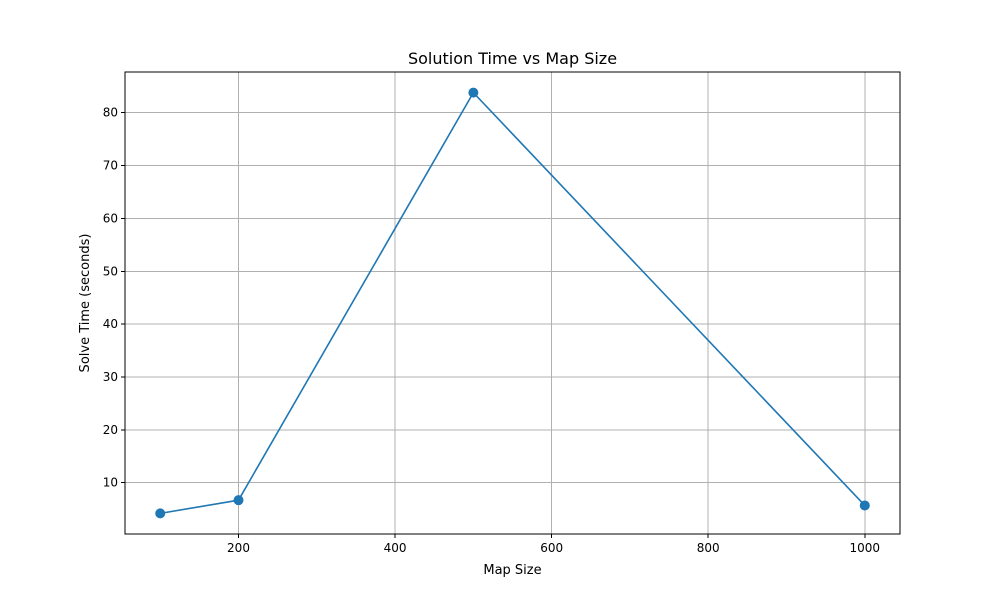 This screenshot has width=1000, height=600. What do you see at coordinates (110, 483) in the screenshot?
I see `y-tick-label: 10` at bounding box center [110, 483].